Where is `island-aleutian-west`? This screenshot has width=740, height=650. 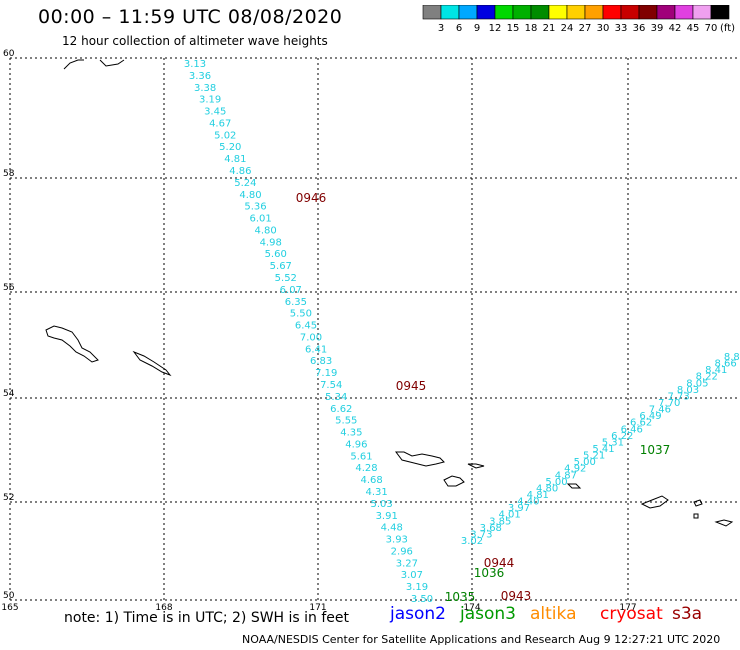
island-aleutian-west is located at coordinates (420, 459).